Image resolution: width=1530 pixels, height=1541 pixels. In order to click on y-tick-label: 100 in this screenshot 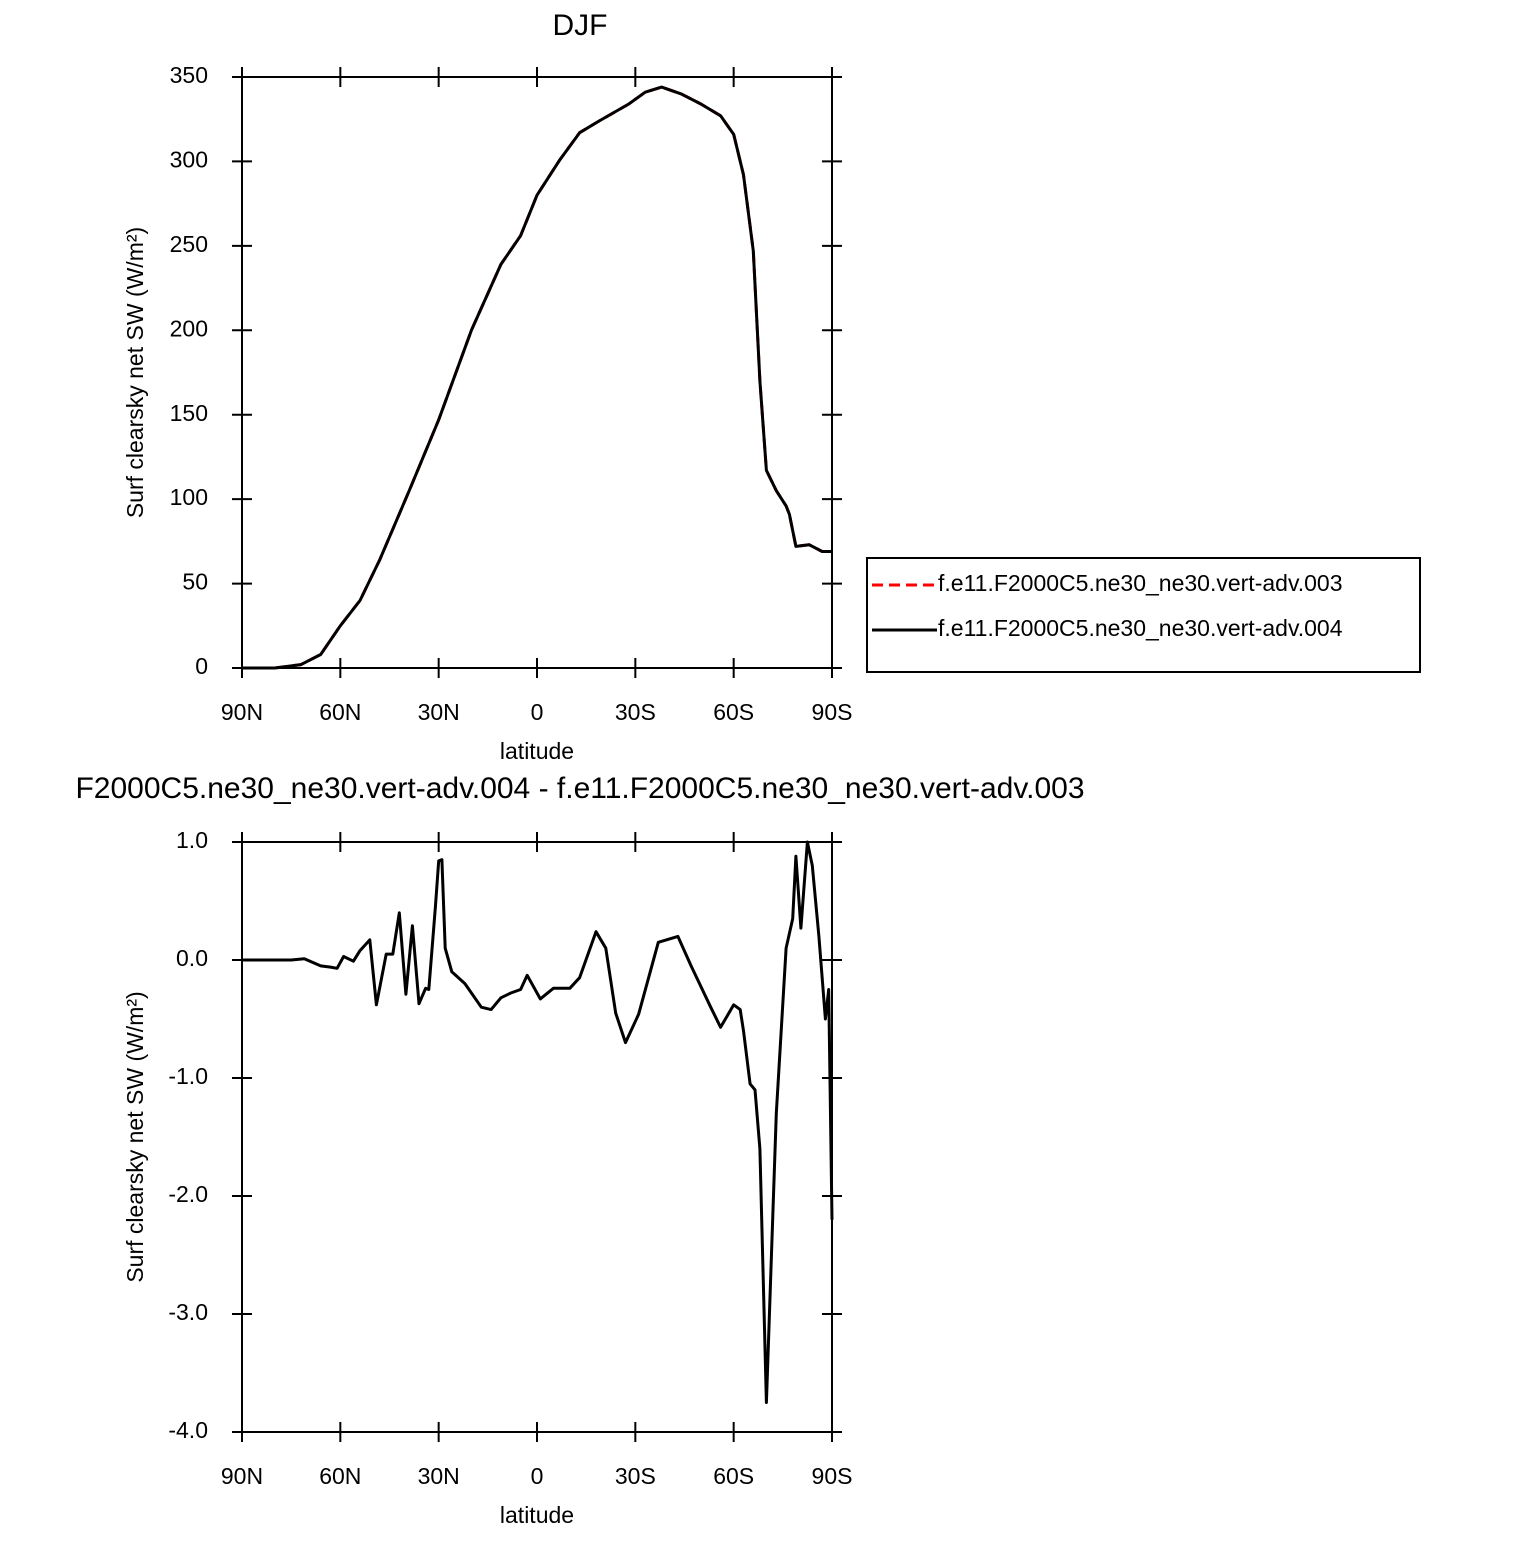, I will do `click(189, 497)`.